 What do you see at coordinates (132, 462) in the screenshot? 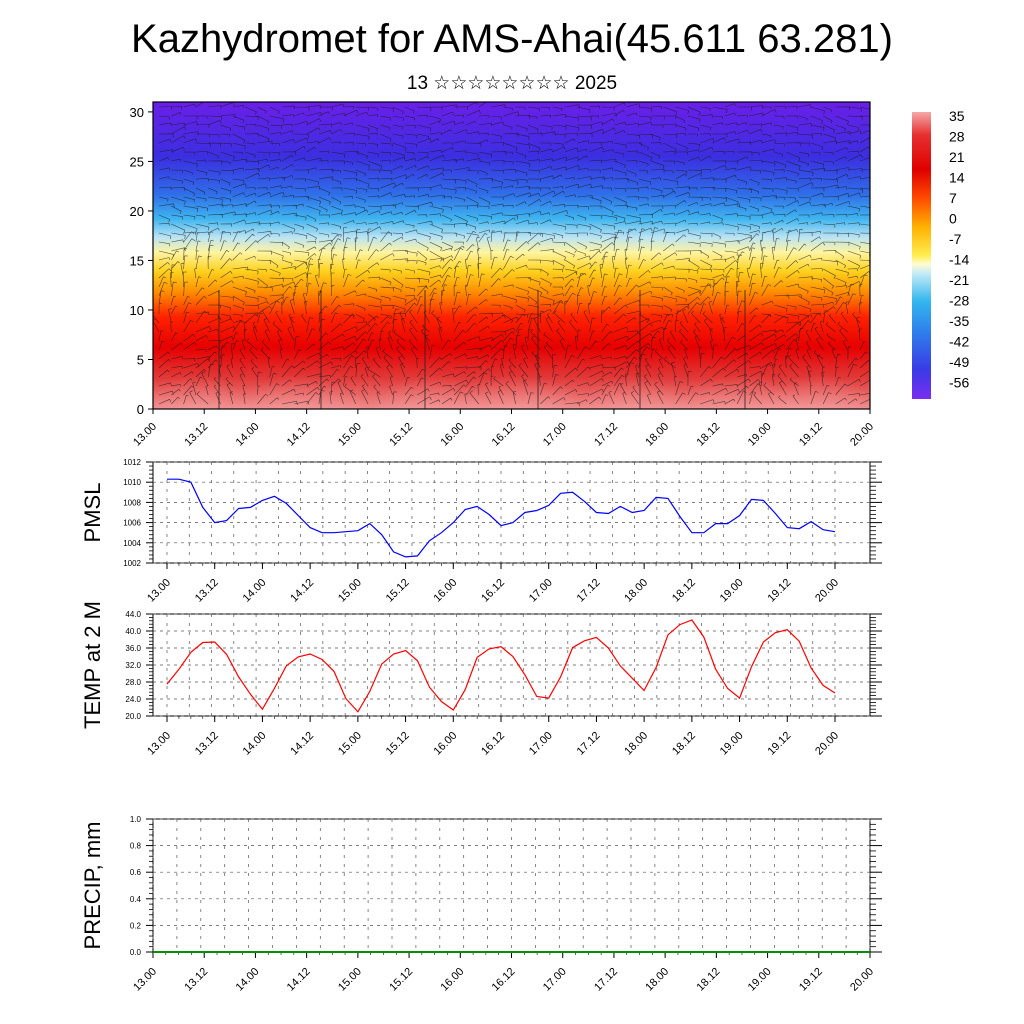
I see `y-tick-label: 1012` at bounding box center [132, 462].